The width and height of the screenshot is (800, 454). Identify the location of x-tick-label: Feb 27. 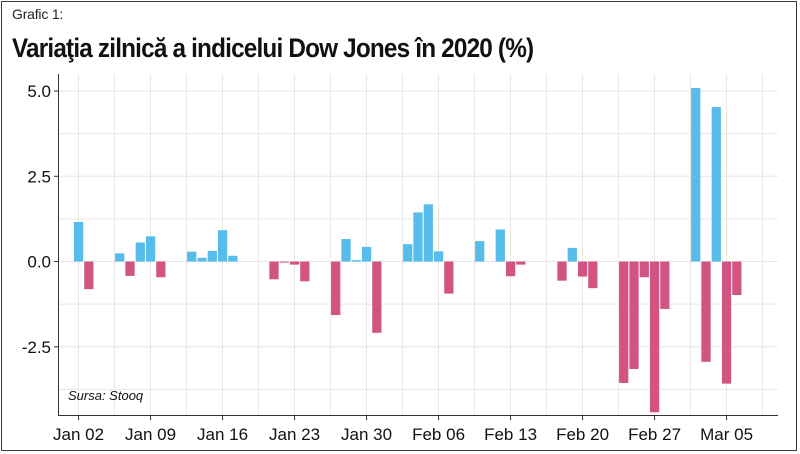
(654, 434).